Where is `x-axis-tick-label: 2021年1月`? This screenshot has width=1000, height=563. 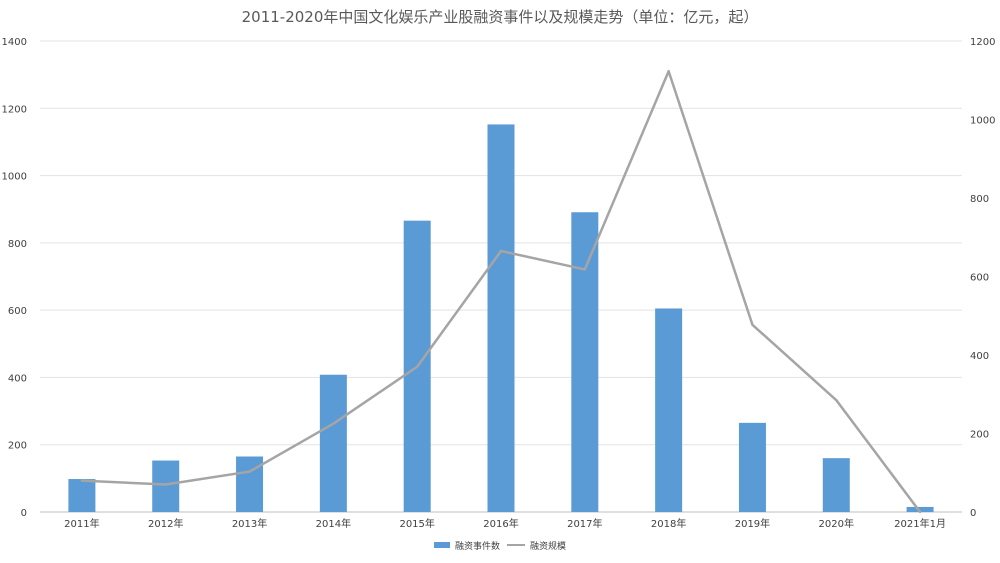
x-axis-tick-label: 2021年1月 is located at coordinates (920, 523).